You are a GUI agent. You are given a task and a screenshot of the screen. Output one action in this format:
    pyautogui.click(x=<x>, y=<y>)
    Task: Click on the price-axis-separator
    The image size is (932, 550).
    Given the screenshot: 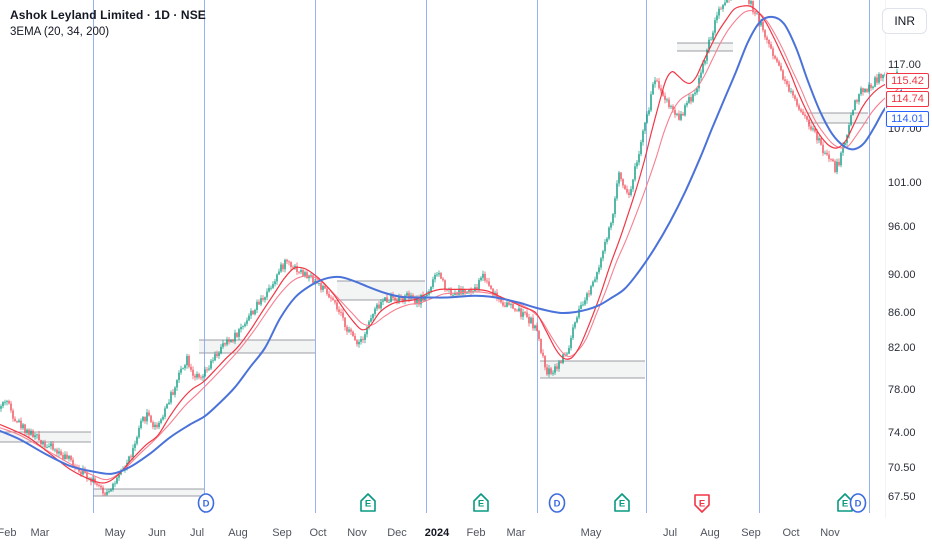 What is the action you would take?
    pyautogui.click(x=885, y=259)
    